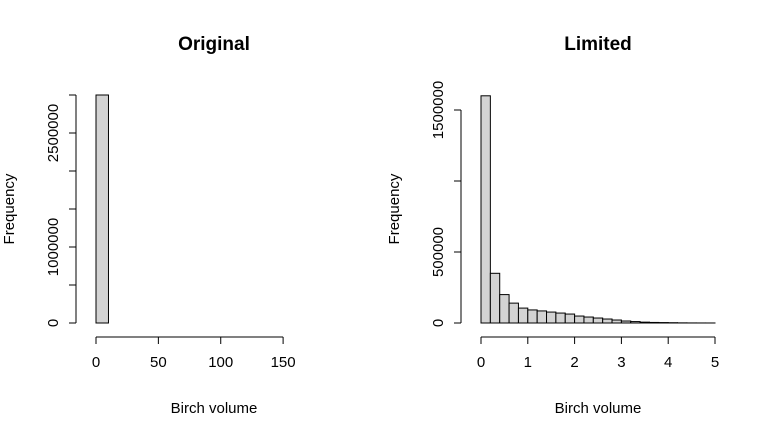  What do you see at coordinates (715, 362) in the screenshot?
I see `x-tick-label: 5` at bounding box center [715, 362].